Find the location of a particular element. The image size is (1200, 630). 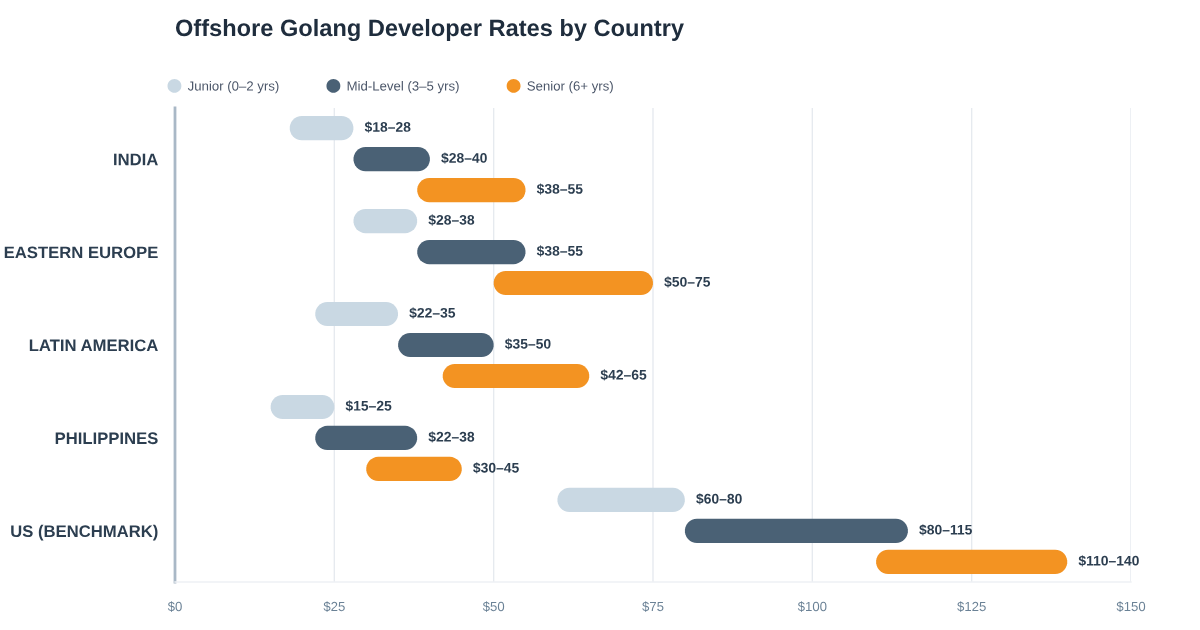

data-label: $80–115 is located at coordinates (945, 530).